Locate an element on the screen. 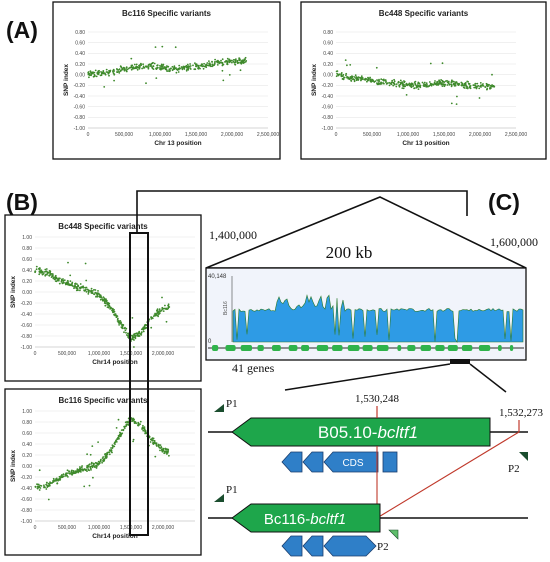 The image size is (550, 562). y-tick-label: 0.40 is located at coordinates (328, 54).